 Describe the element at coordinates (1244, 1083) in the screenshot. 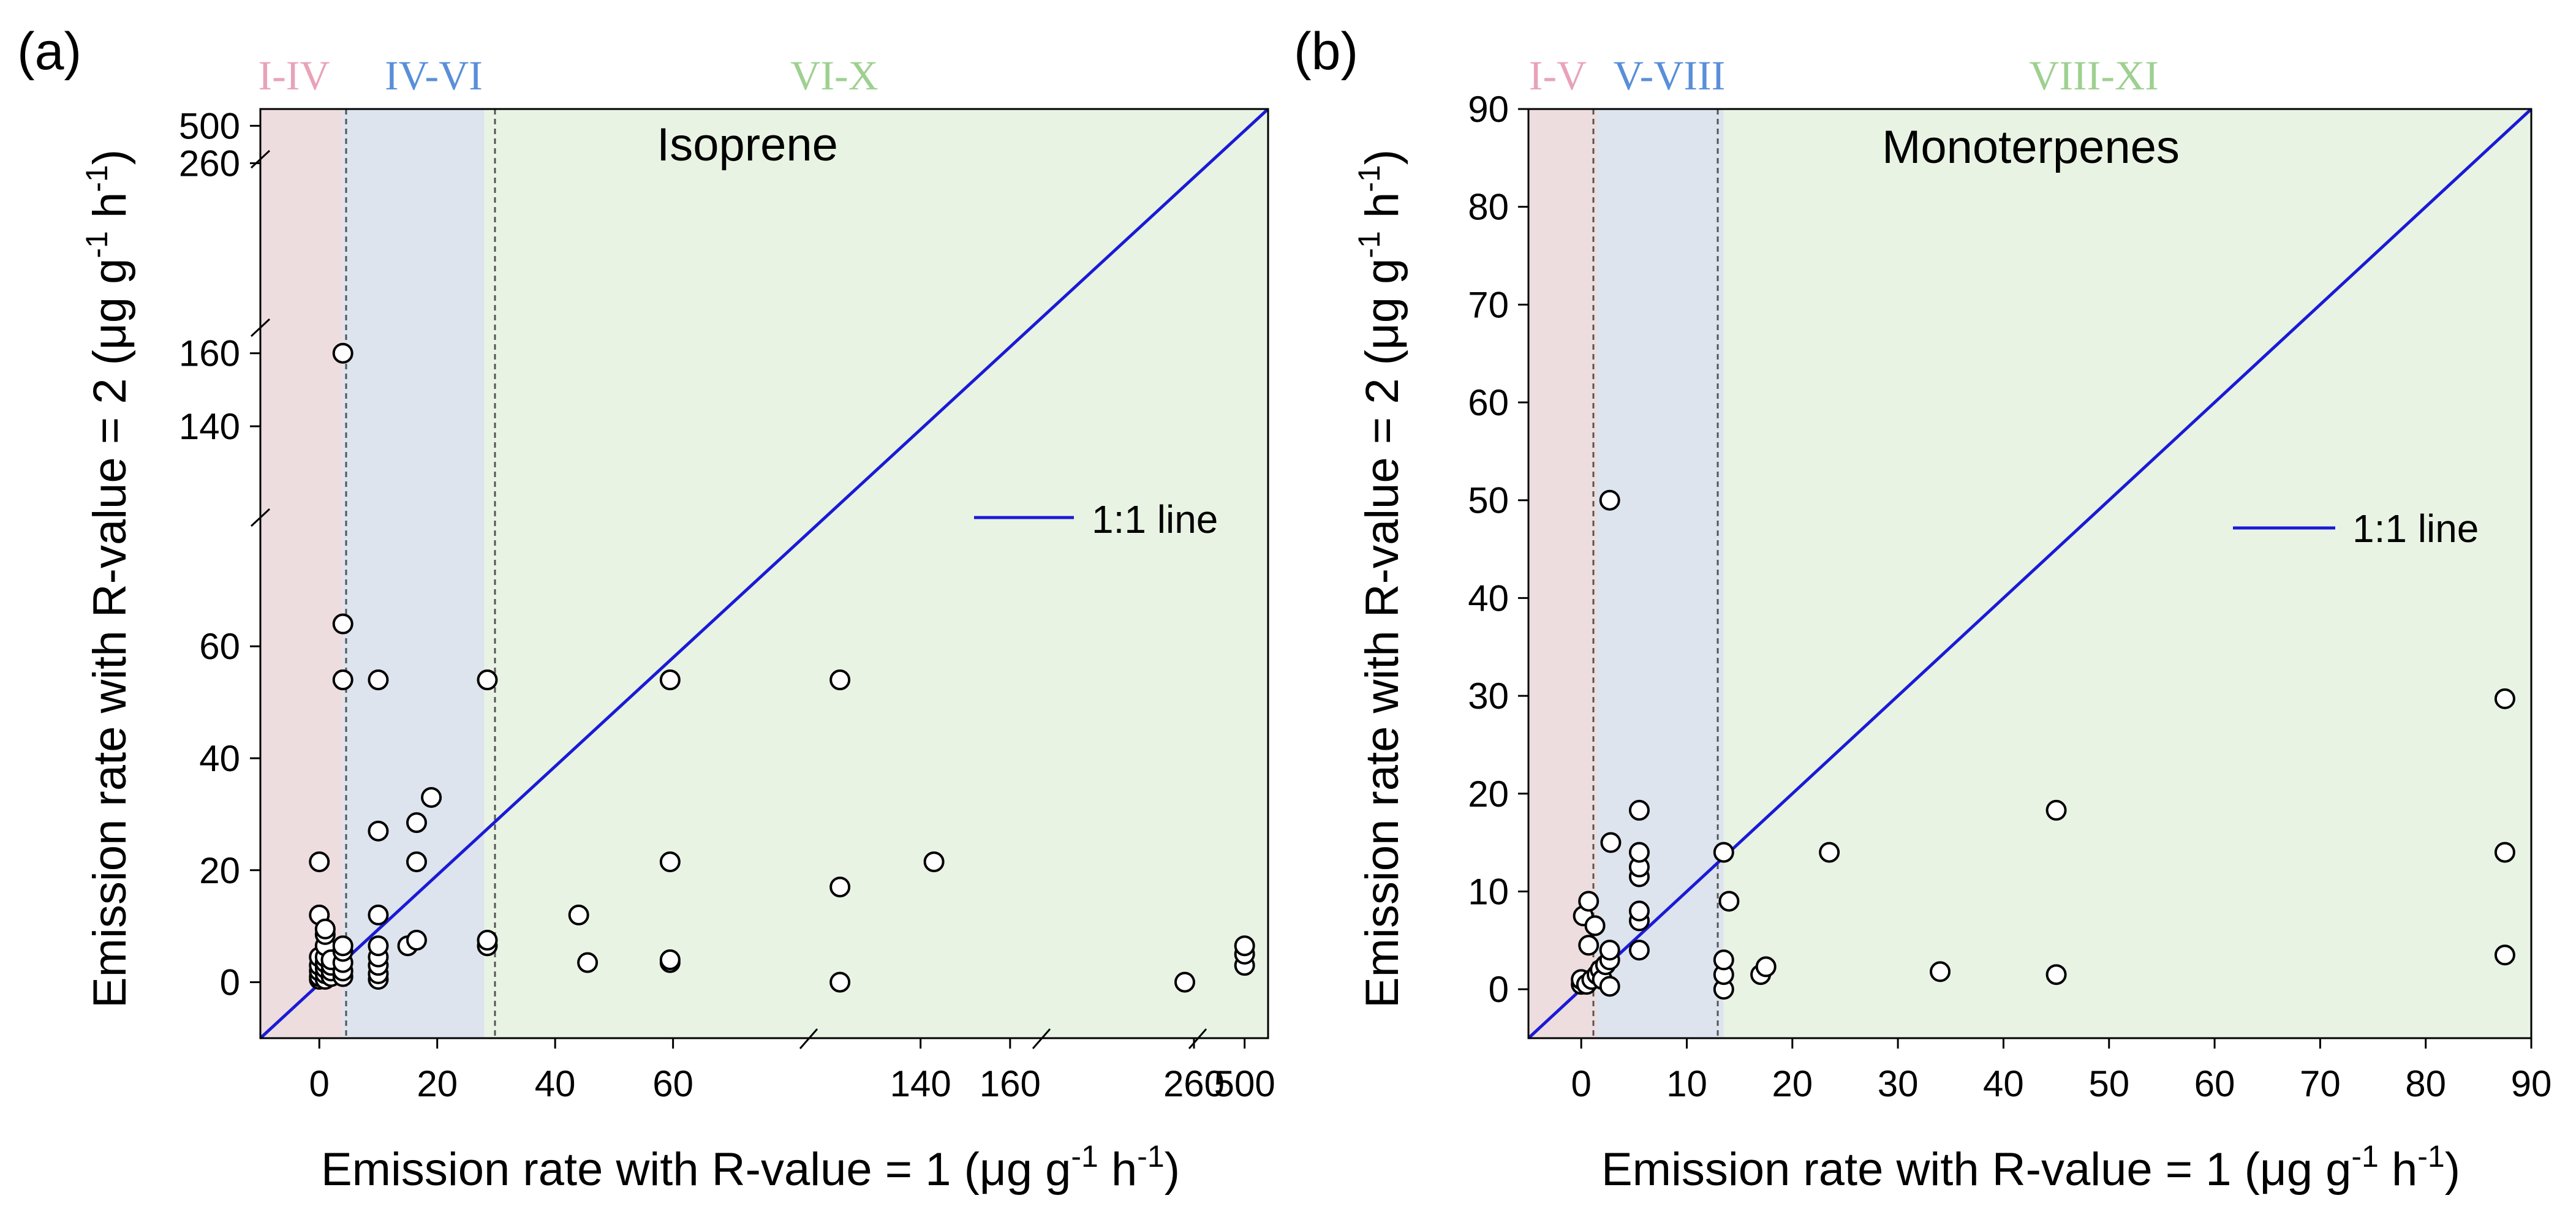

I see `panel-a-x-tick-label: 500` at that location.